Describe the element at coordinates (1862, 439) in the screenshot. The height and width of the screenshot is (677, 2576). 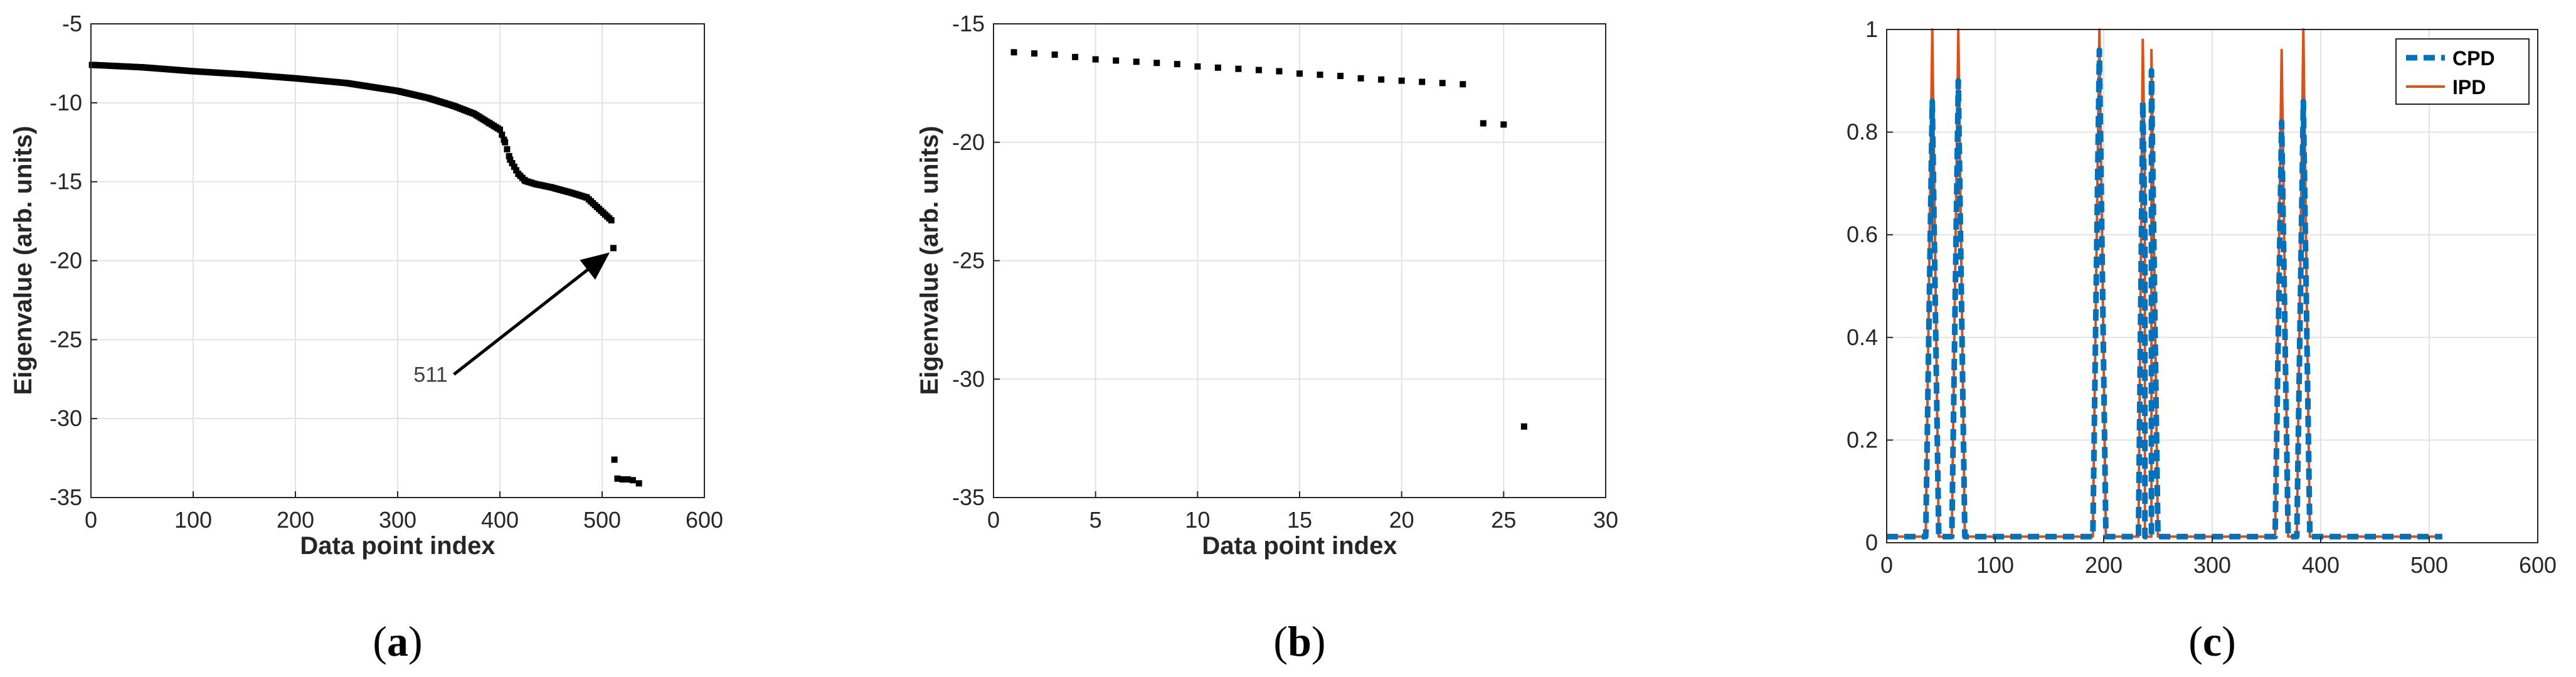
I see `c-ytick-label-1: 0.2` at that location.